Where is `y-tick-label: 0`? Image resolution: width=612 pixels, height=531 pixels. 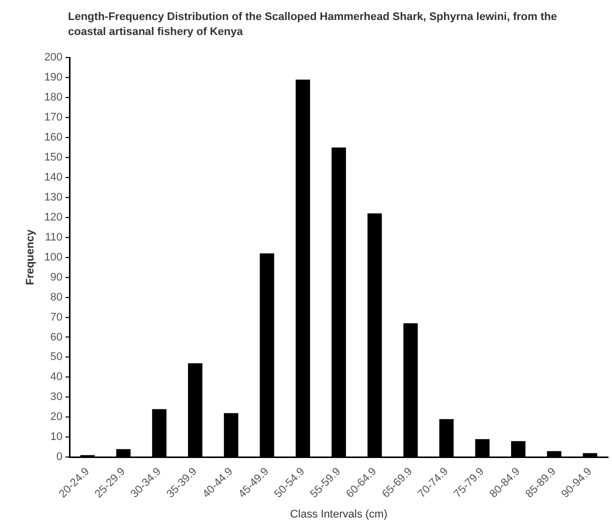
y-tick-label: 0 is located at coordinates (59, 457).